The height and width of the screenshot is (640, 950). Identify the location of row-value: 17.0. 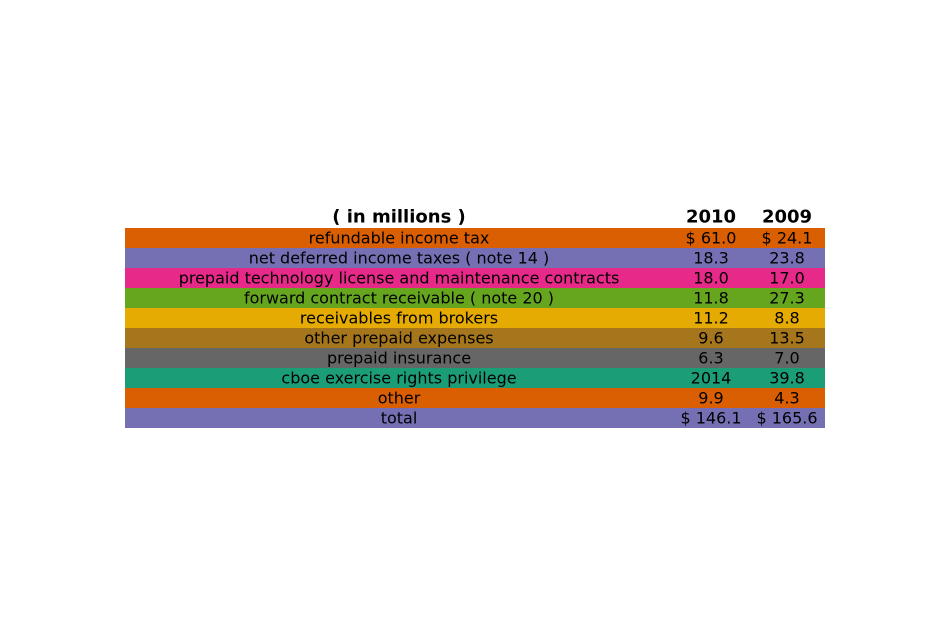
(787, 278).